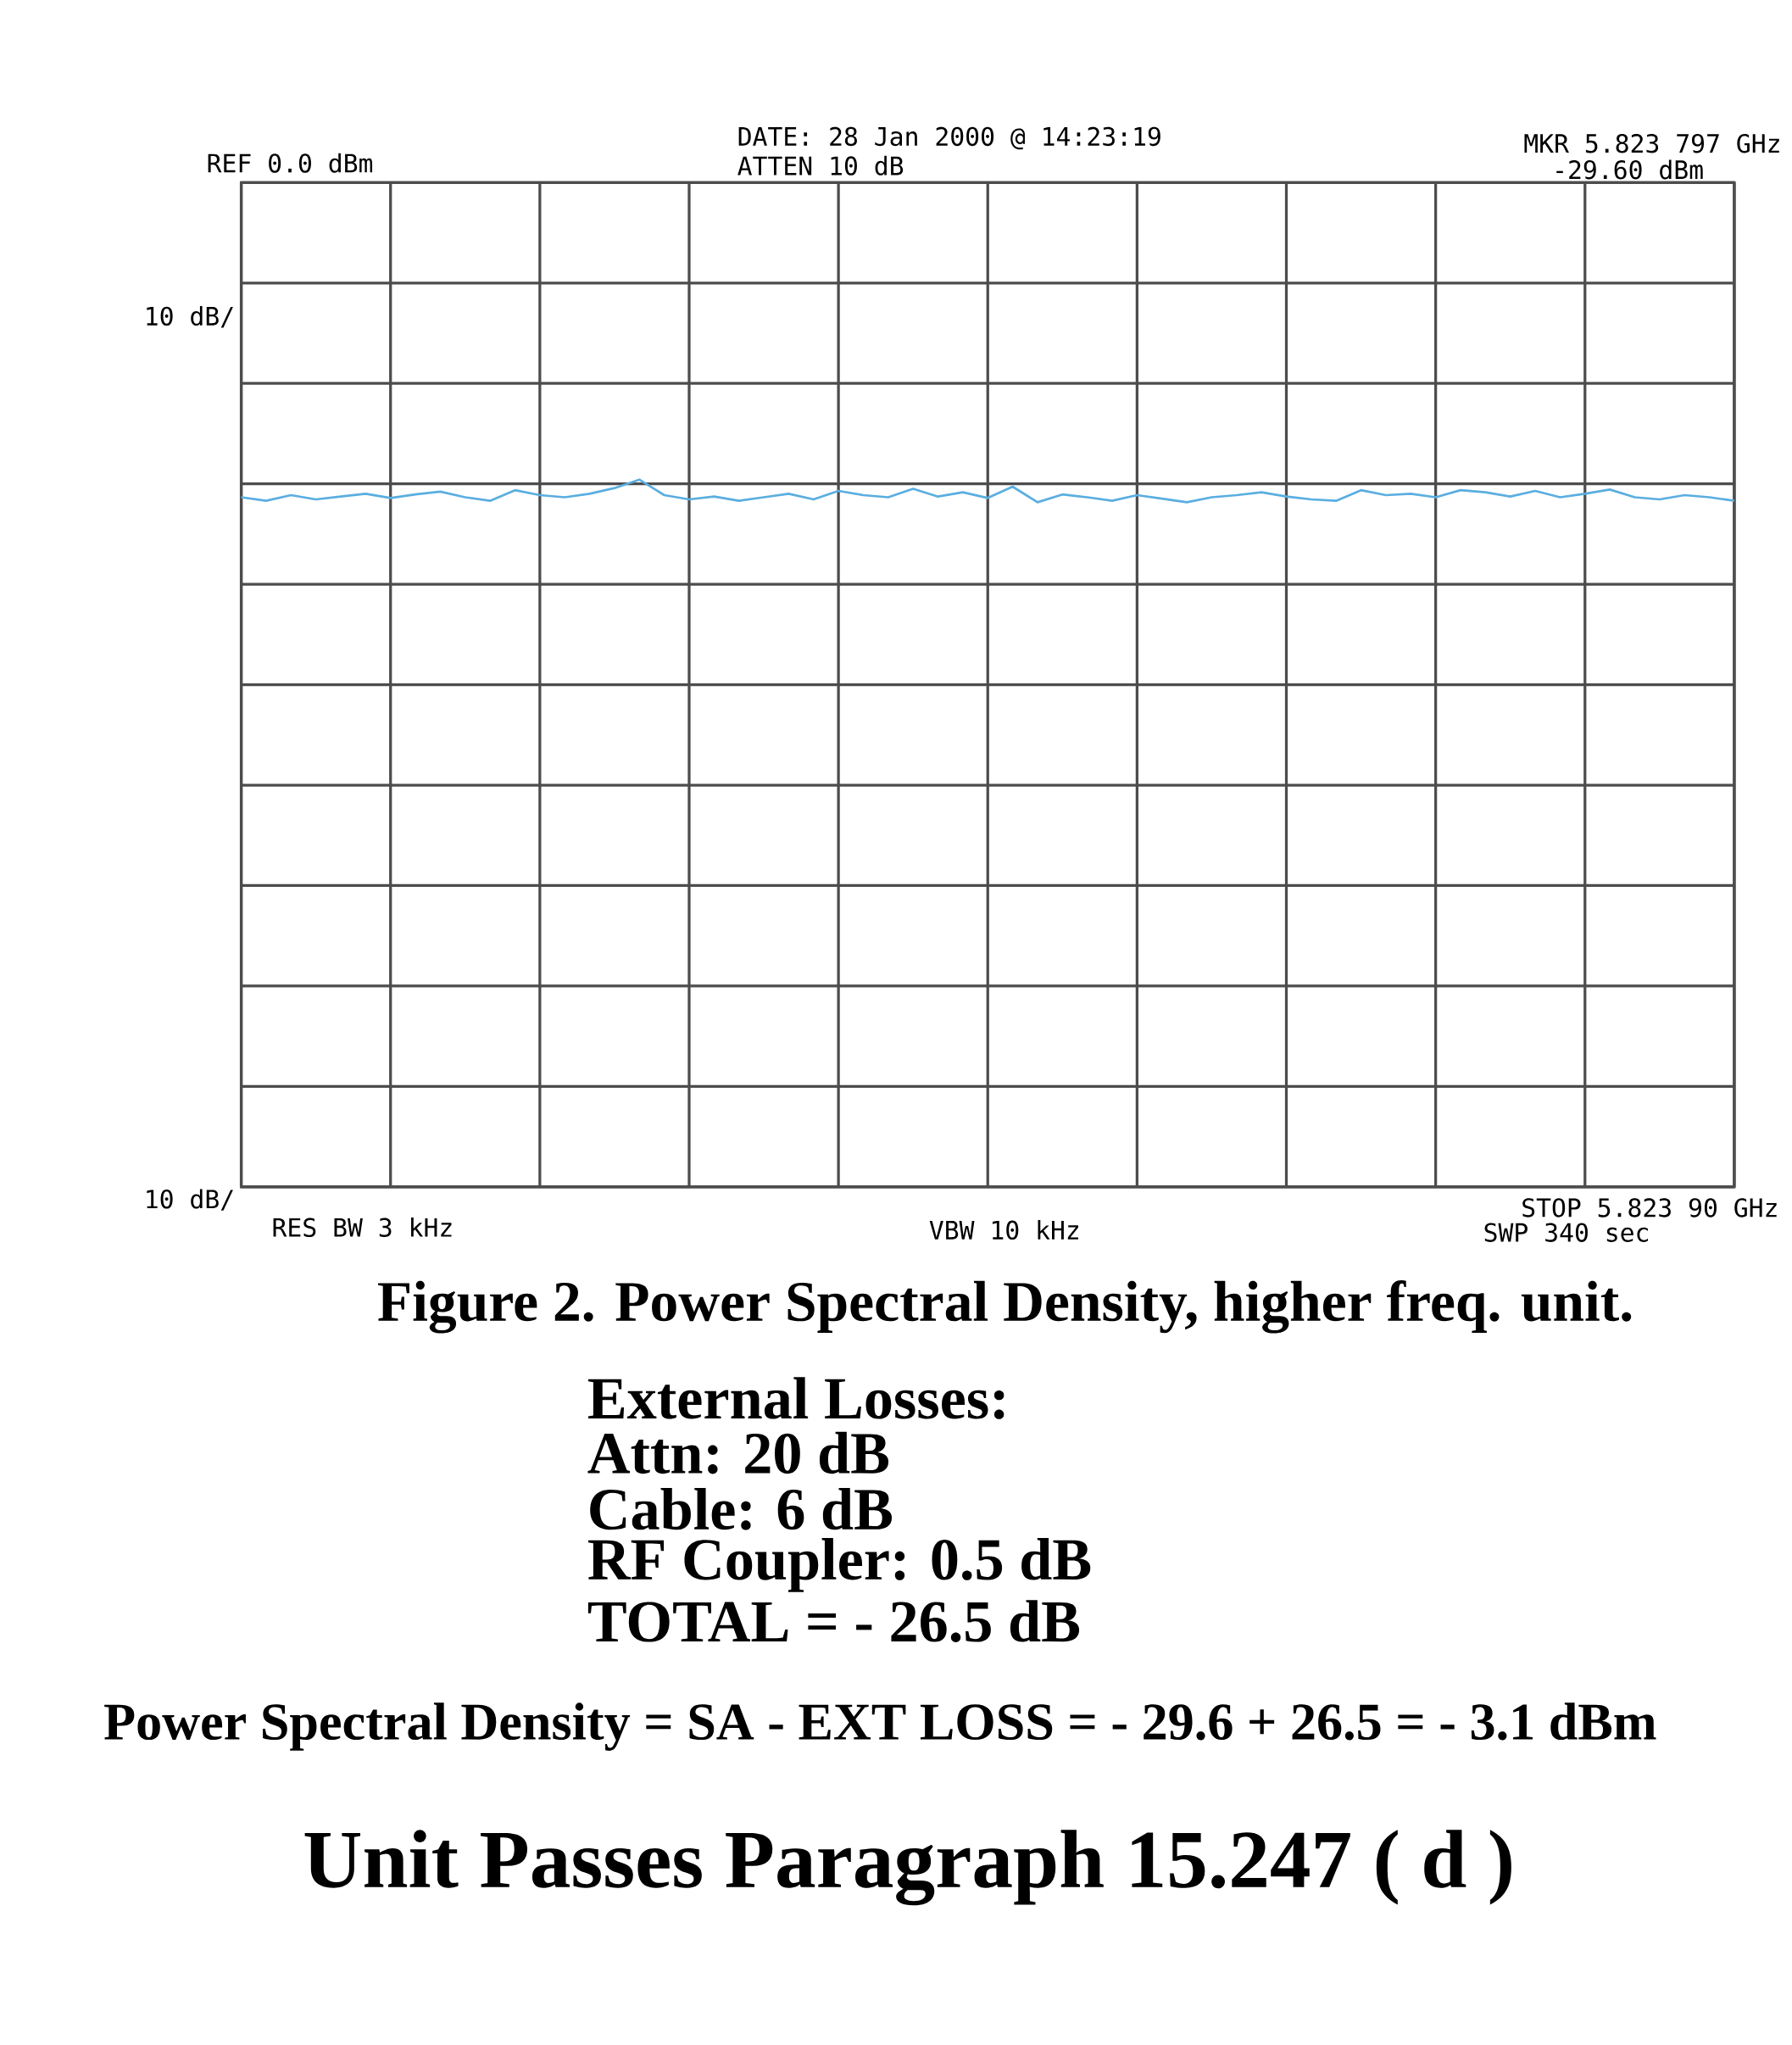  What do you see at coordinates (796, 1398) in the screenshot?
I see `text: External Losses:` at bounding box center [796, 1398].